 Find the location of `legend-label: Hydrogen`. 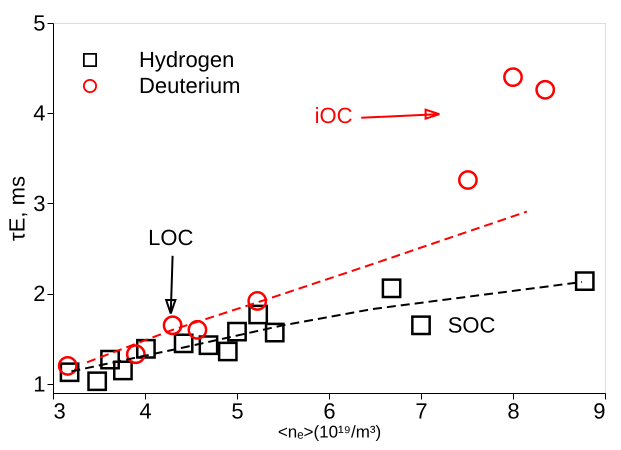

legend-label: Hydrogen is located at coordinates (186, 59).